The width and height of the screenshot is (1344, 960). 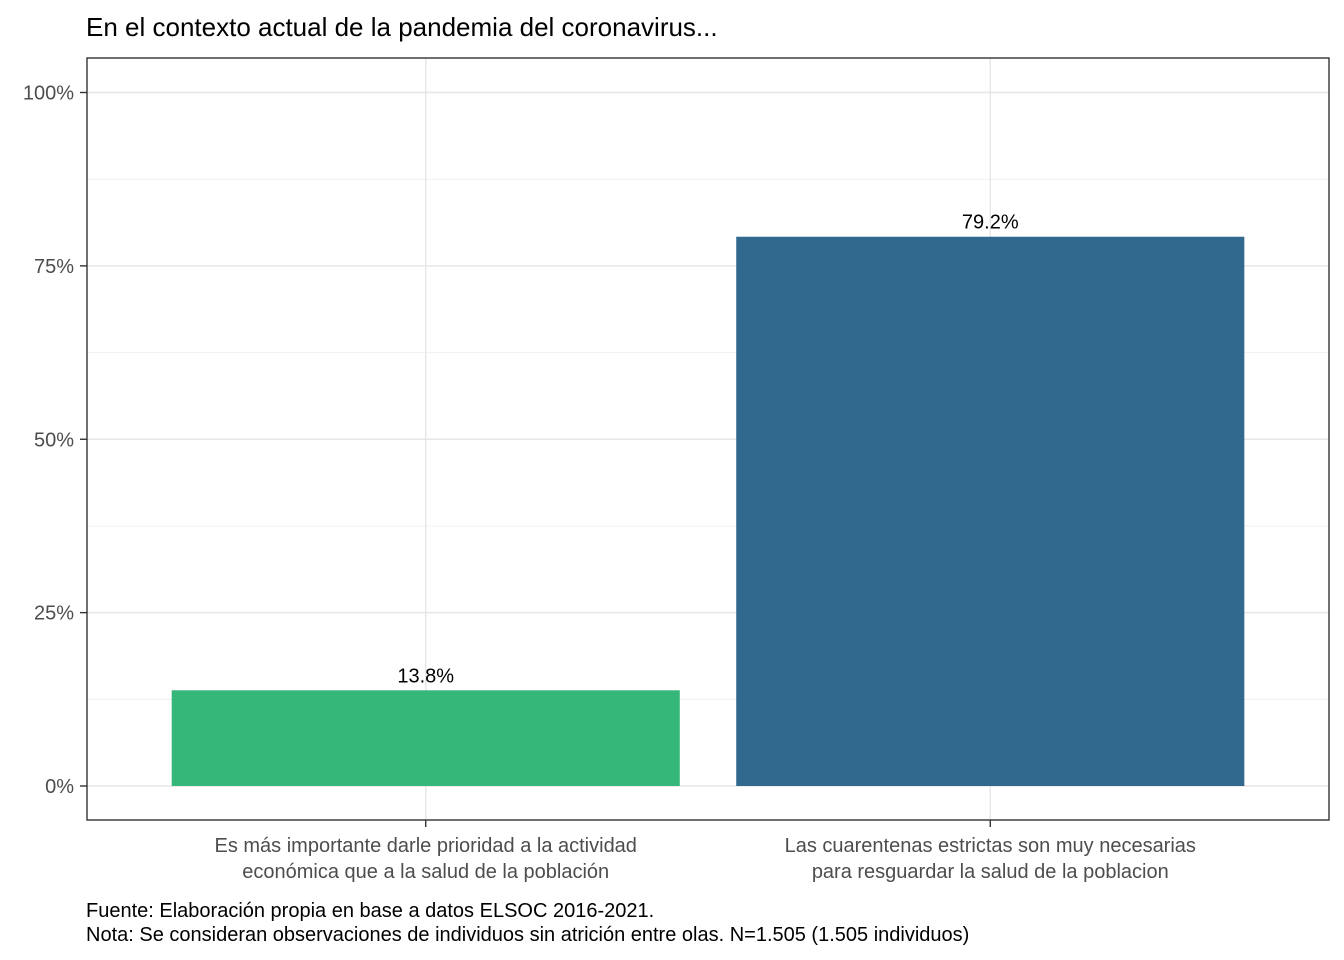 What do you see at coordinates (426, 738) in the screenshot?
I see `bar` at bounding box center [426, 738].